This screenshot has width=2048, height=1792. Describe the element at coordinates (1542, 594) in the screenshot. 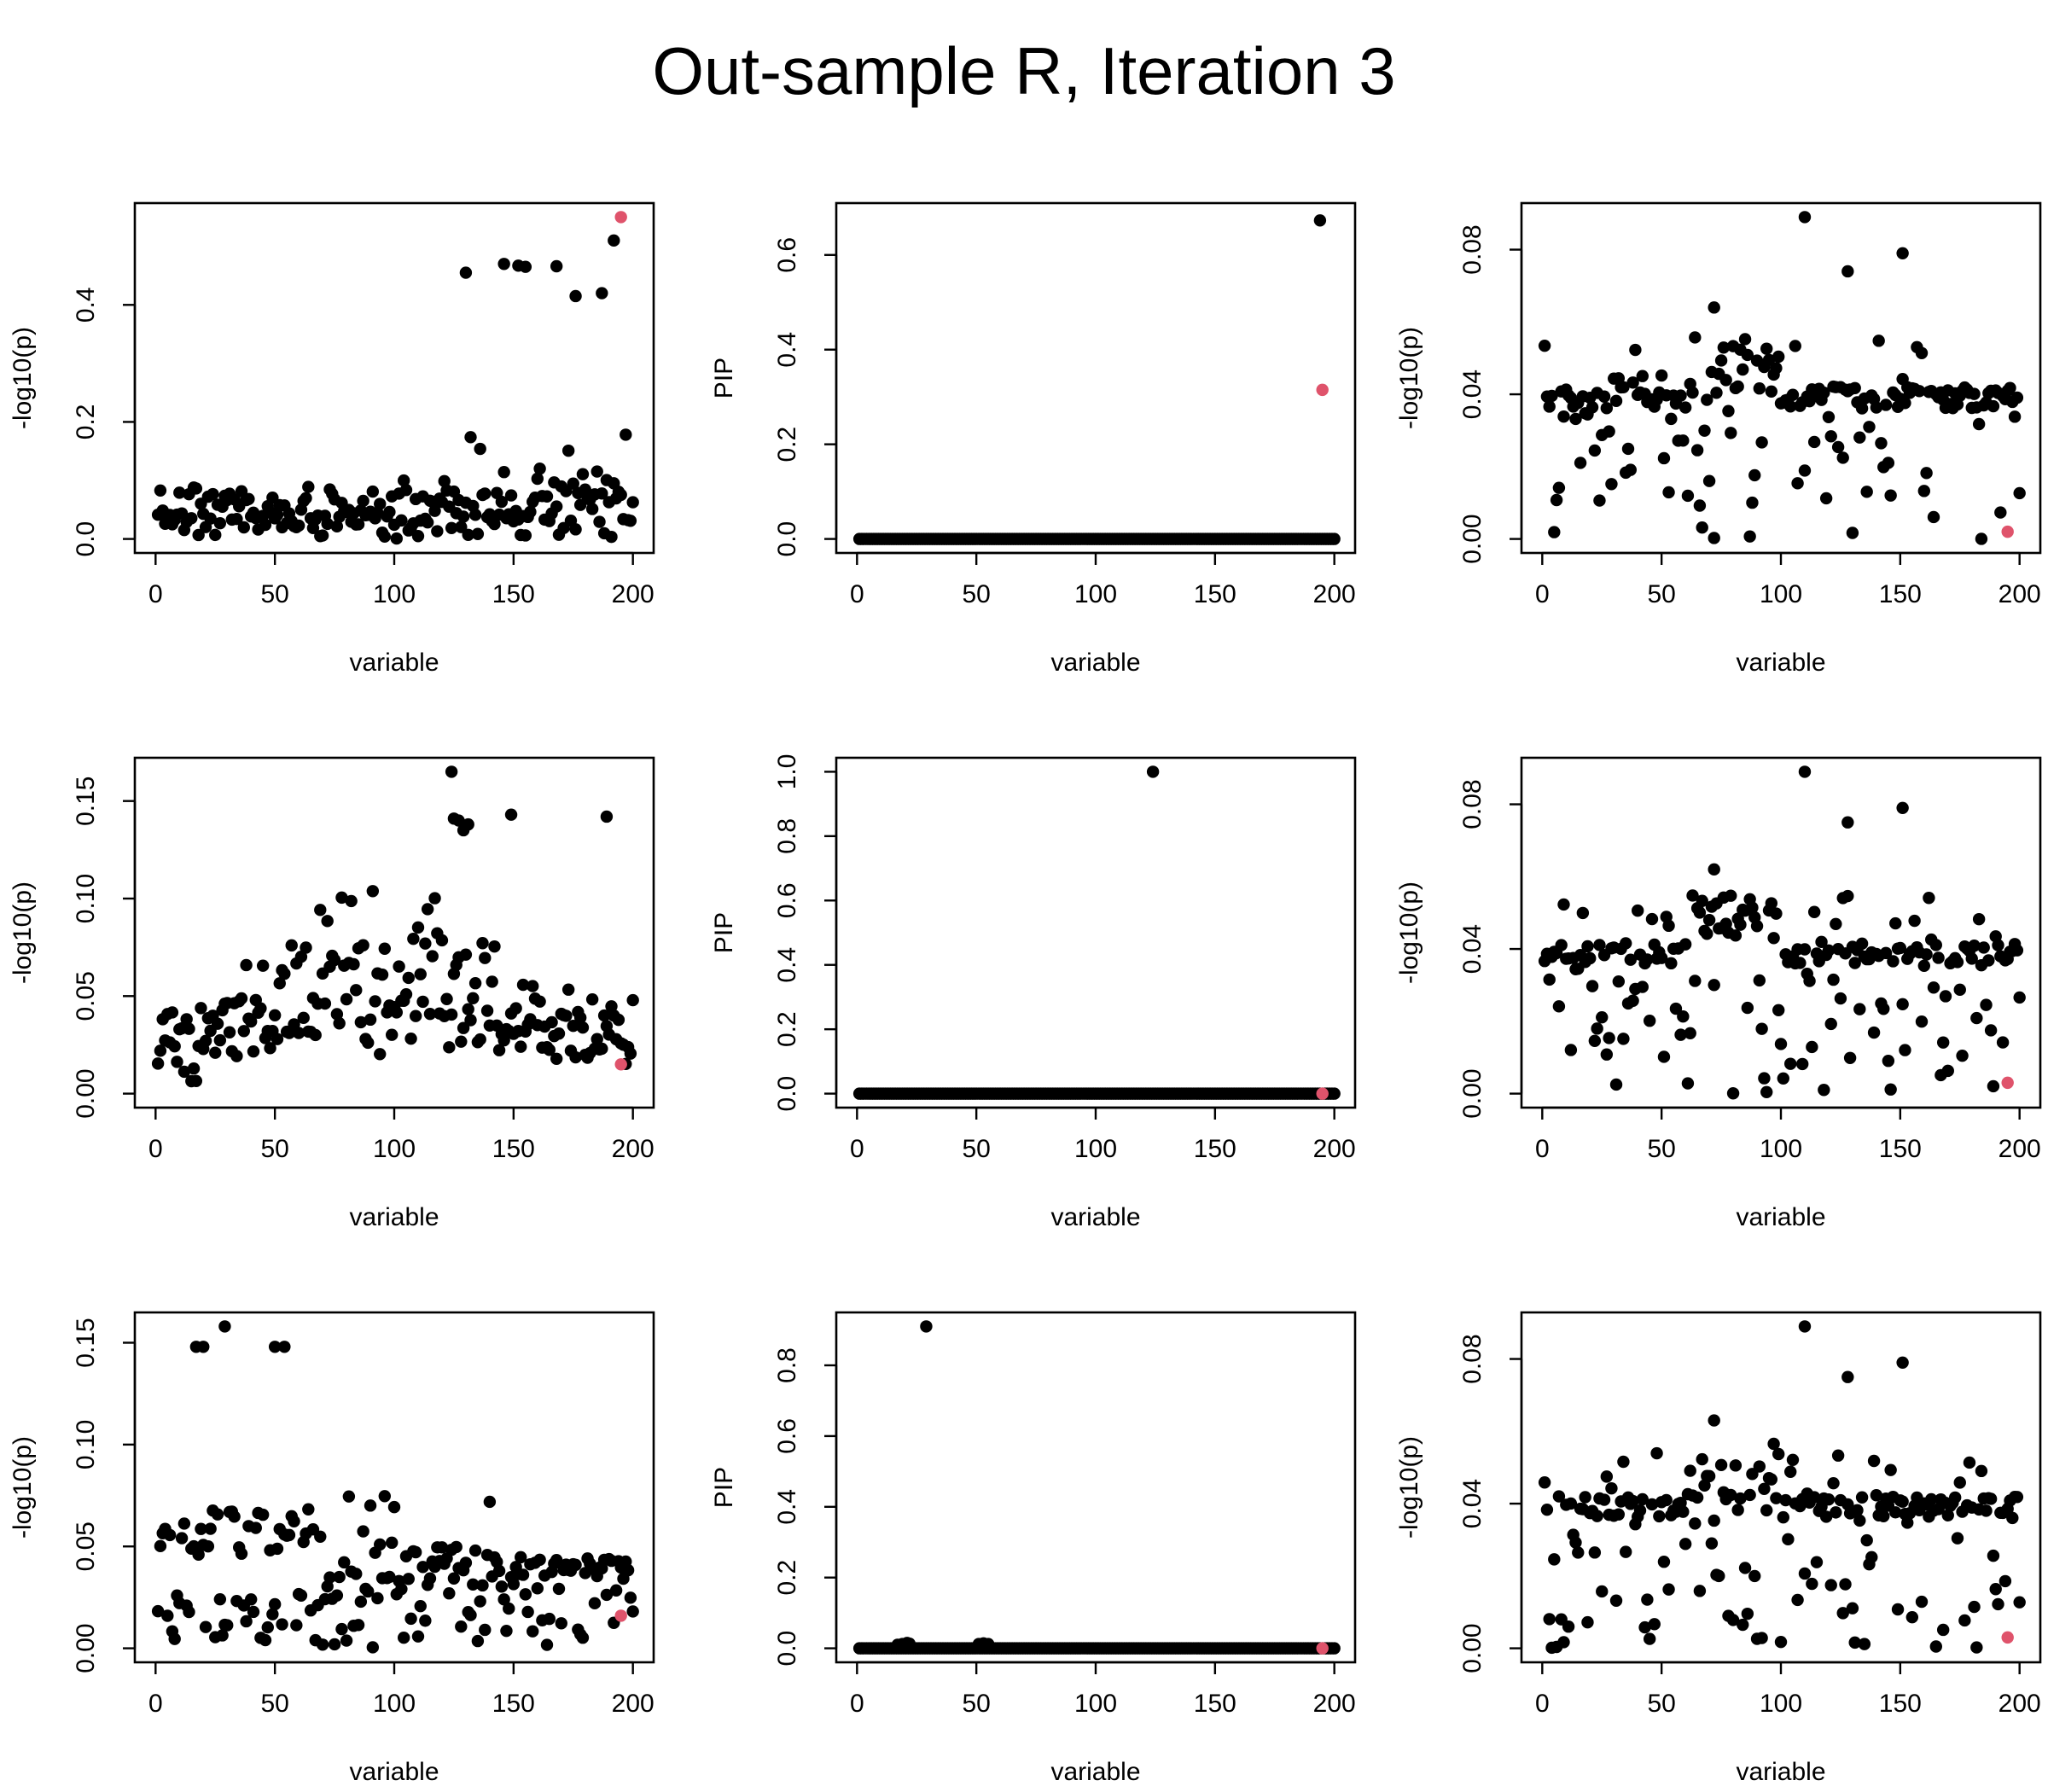

I see `x-tick-label: 0` at that location.